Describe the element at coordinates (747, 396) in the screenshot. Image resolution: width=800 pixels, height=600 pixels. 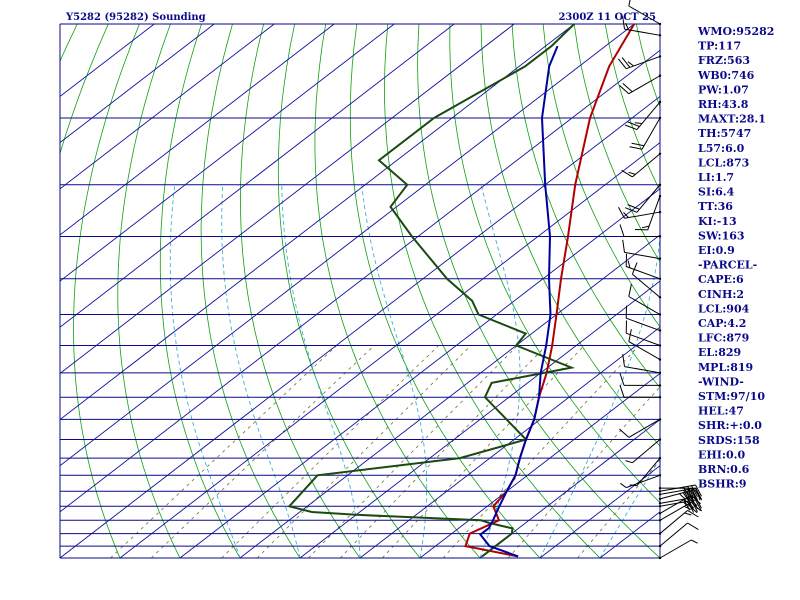
I see `index-value: 97/10` at that location.